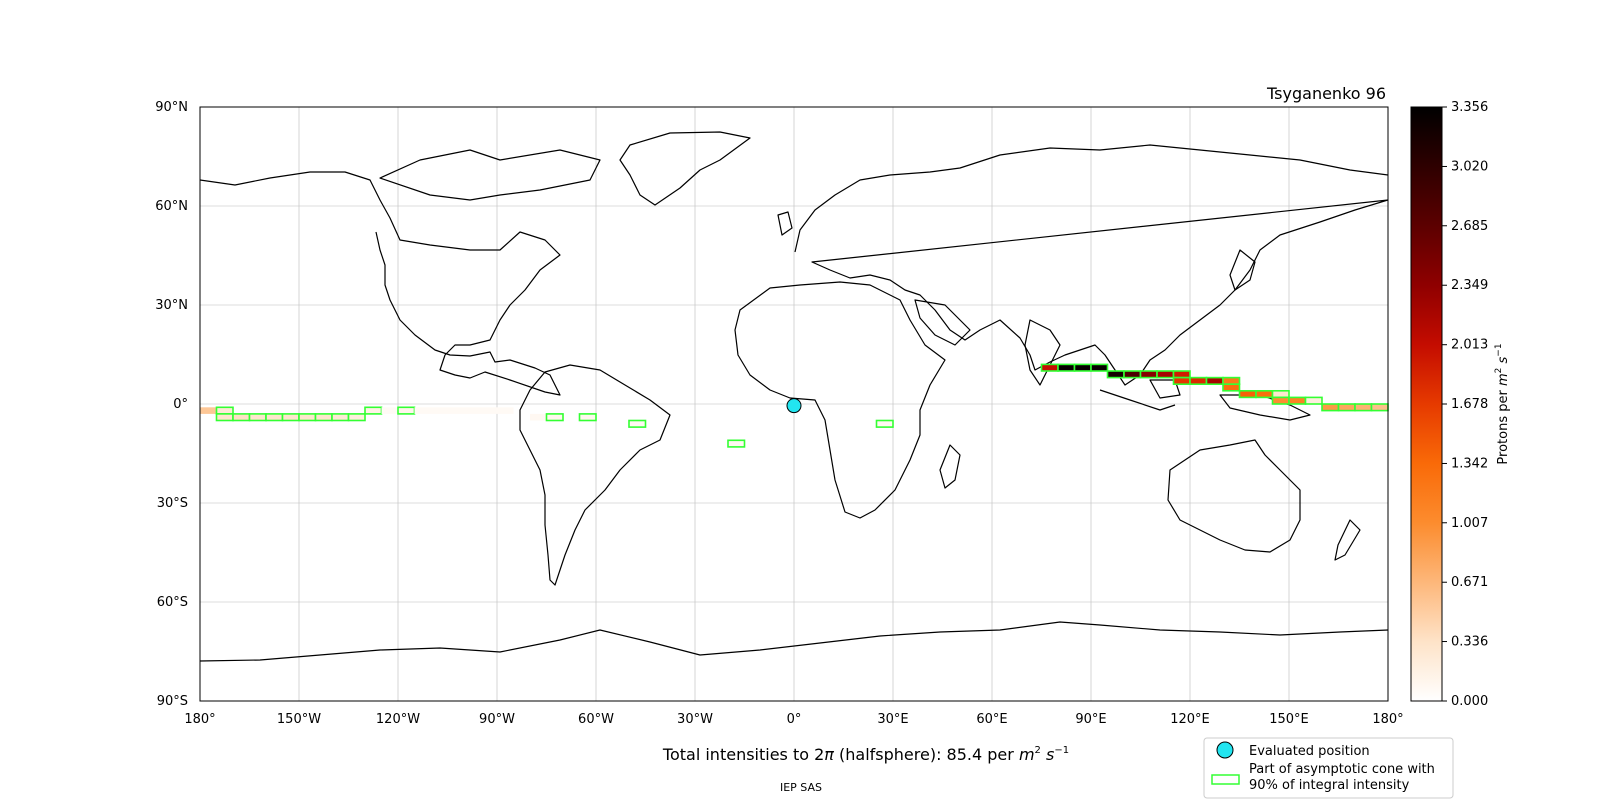 This screenshot has height=800, width=1600. What do you see at coordinates (497, 719) in the screenshot?
I see `x-tick-label: 90°W` at bounding box center [497, 719].